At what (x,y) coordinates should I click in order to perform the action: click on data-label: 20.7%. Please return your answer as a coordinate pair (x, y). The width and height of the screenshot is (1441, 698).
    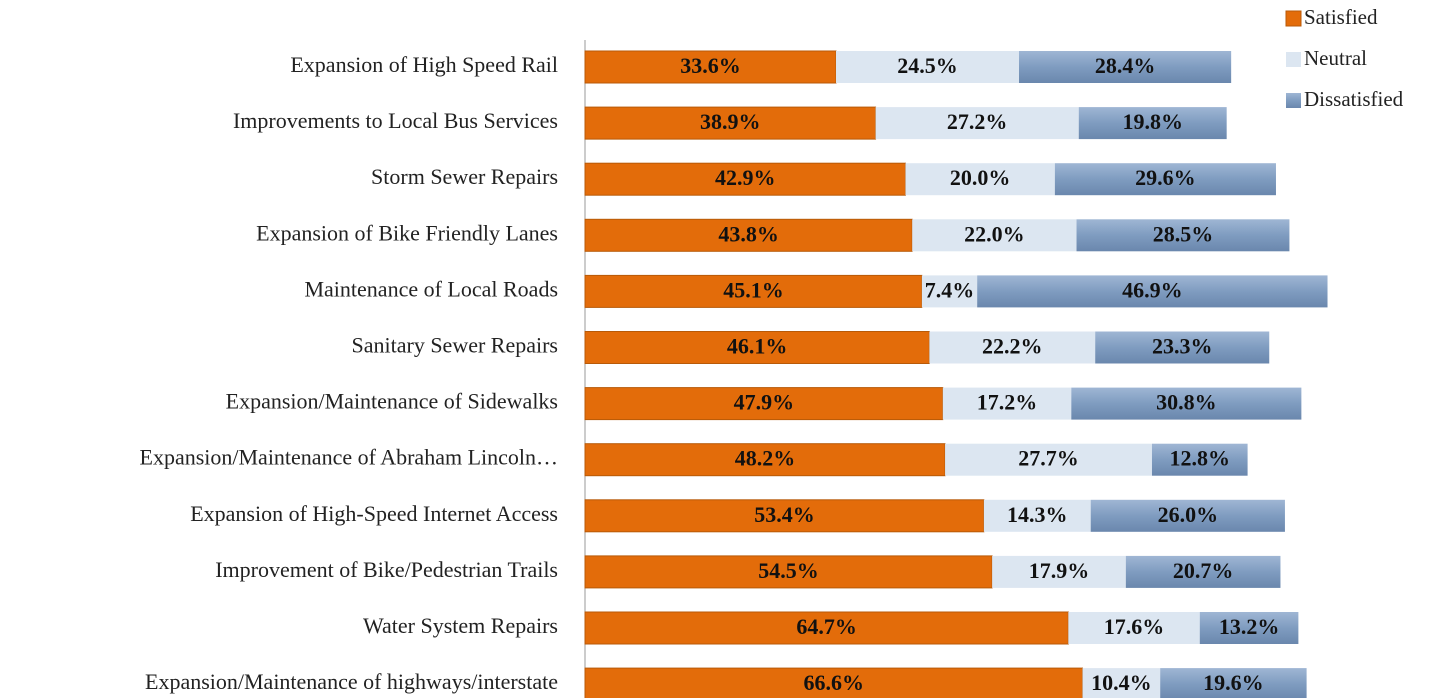
    Looking at the image, I should click on (1203, 570).